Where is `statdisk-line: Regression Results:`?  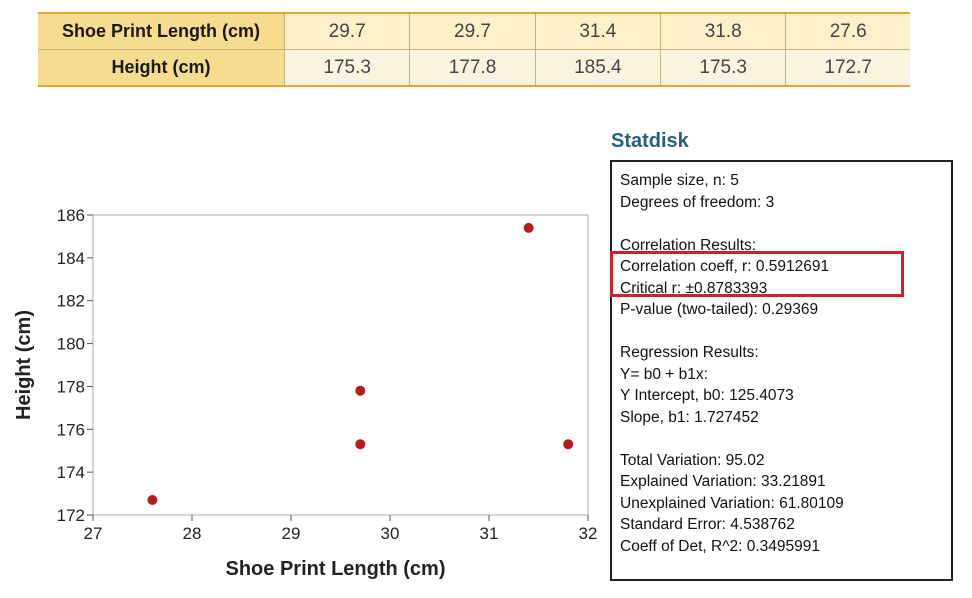
statdisk-line: Regression Results: is located at coordinates (689, 352).